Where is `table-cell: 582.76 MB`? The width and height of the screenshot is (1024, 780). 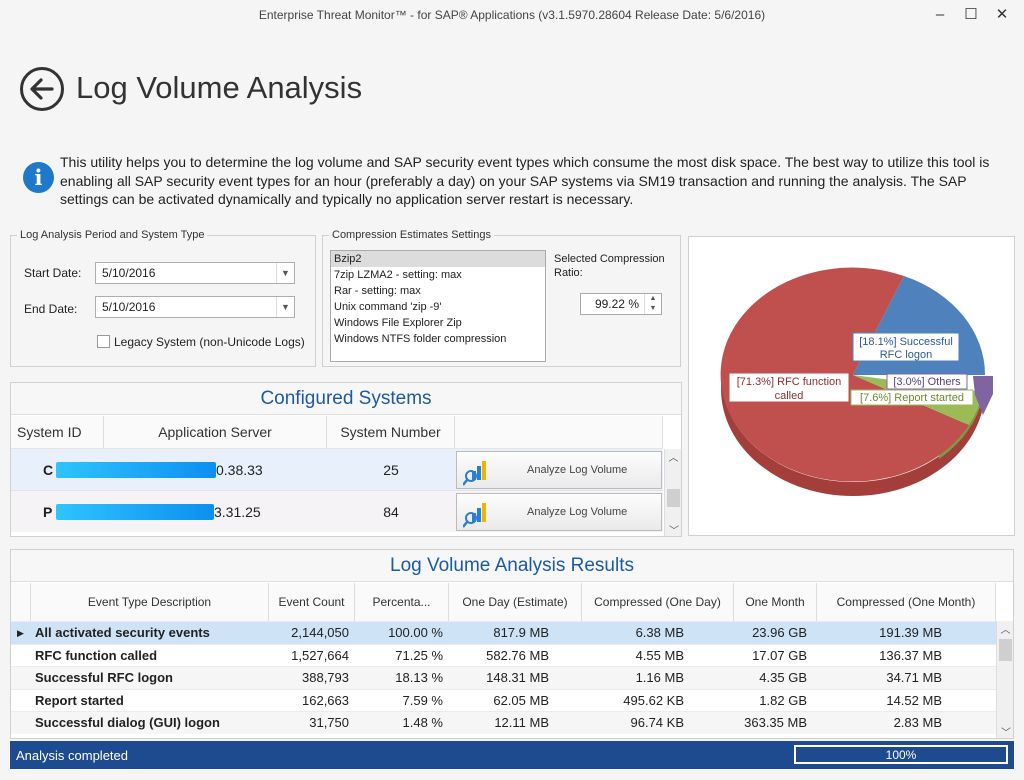 table-cell: 582.76 MB is located at coordinates (517, 655).